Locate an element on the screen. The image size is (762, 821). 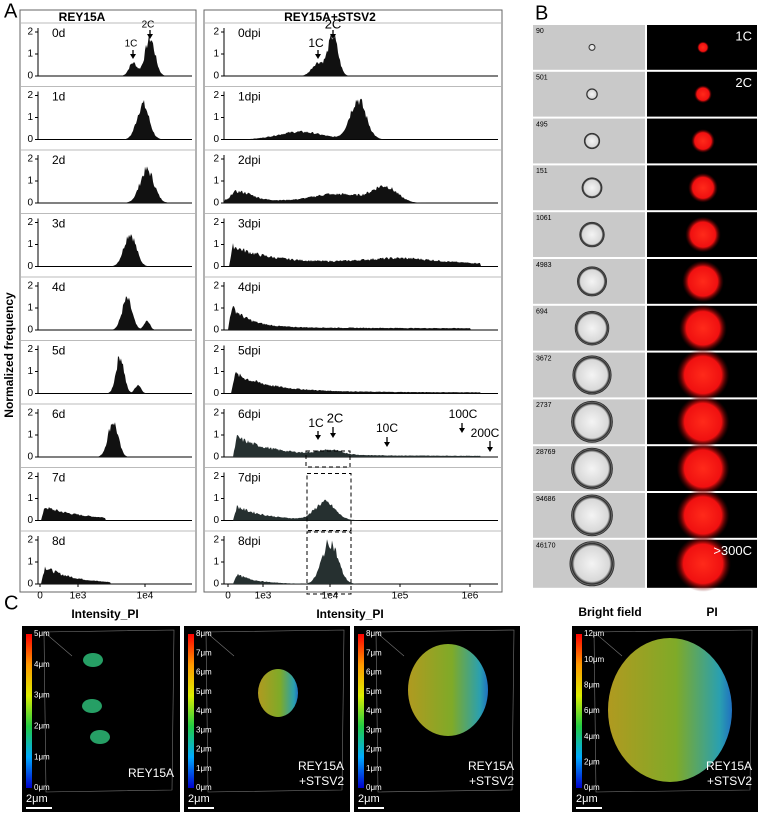
colorbar-label: 1μm is located at coordinates (374, 768).